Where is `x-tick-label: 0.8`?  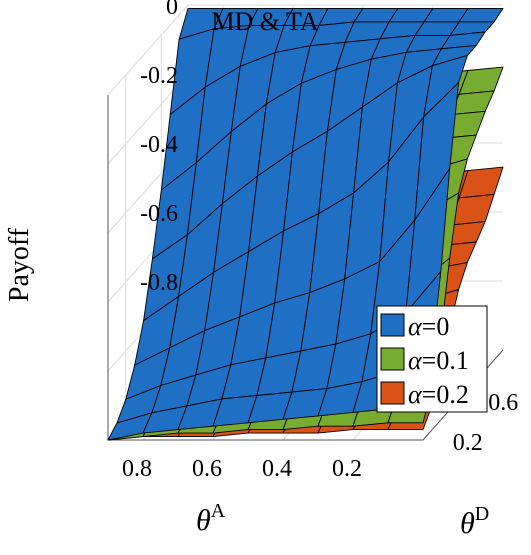 x-tick-label: 0.8 is located at coordinates (137, 469).